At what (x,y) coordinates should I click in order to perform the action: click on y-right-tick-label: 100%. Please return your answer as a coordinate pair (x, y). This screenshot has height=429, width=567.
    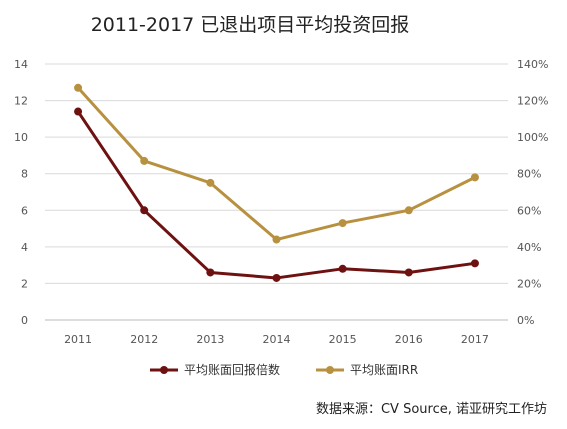
    Looking at the image, I should click on (532, 137).